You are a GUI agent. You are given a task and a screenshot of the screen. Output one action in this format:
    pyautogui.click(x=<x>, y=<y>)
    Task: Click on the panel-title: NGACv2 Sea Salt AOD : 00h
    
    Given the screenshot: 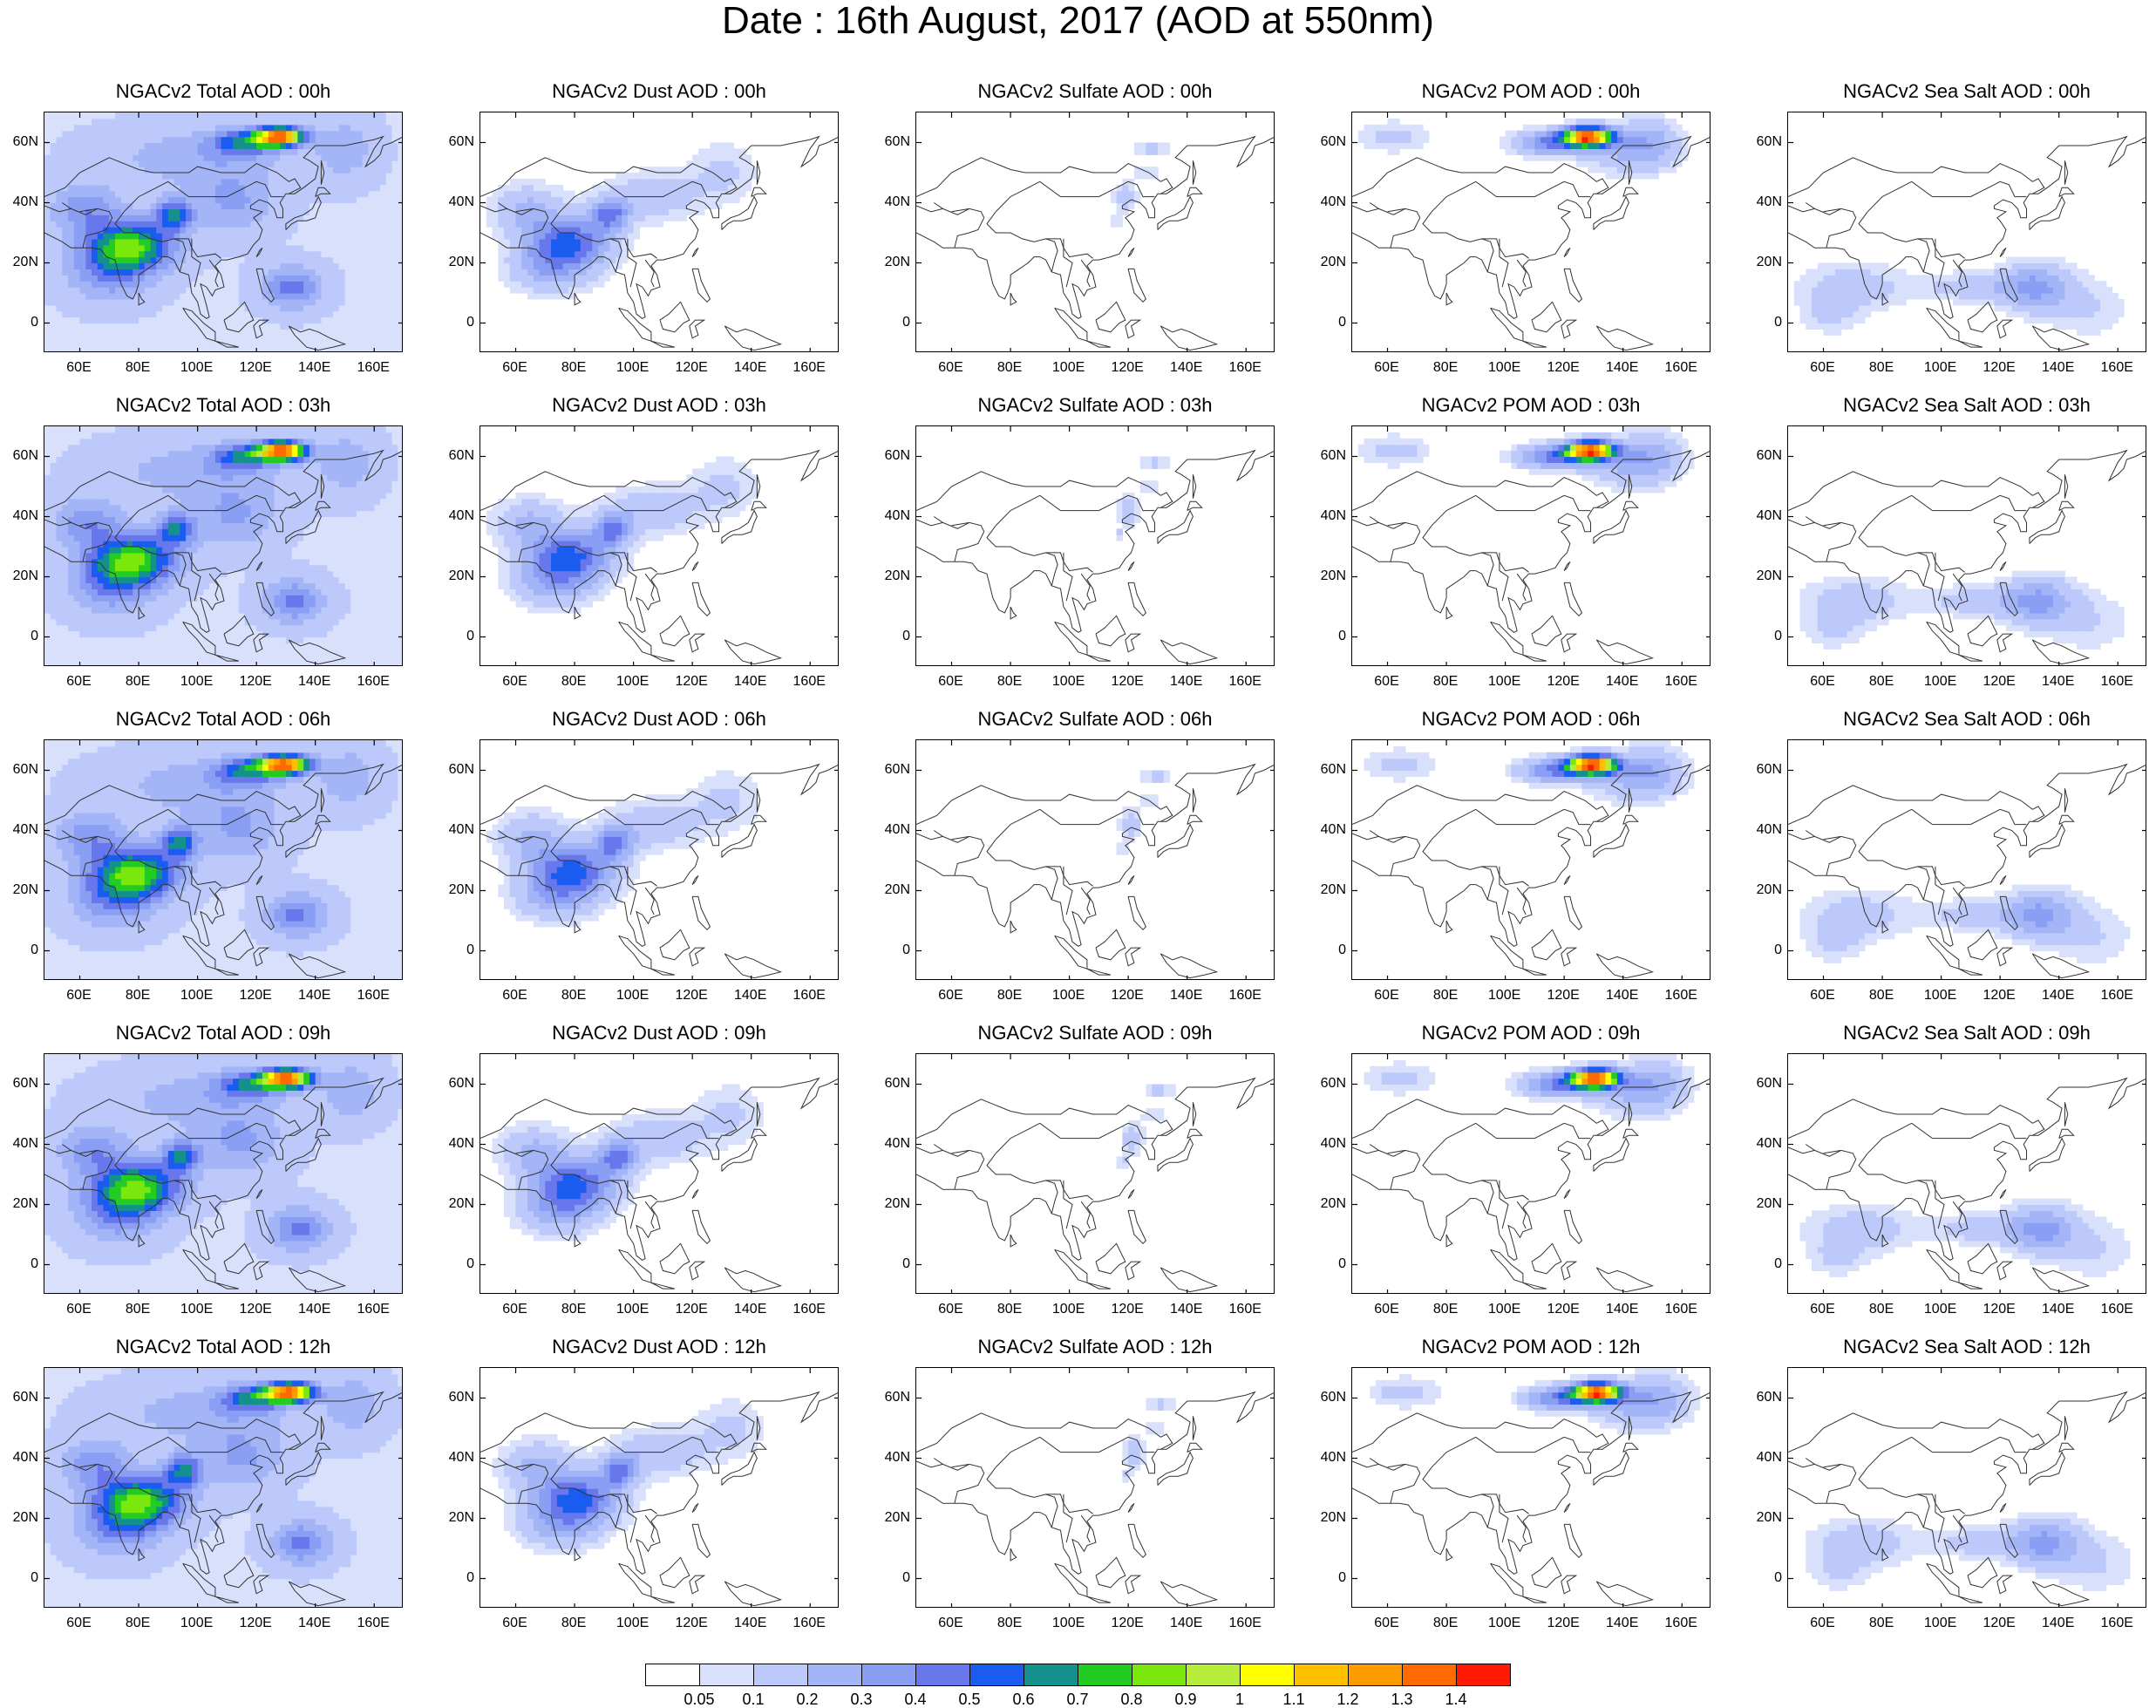 What is the action you would take?
    pyautogui.click(x=1957, y=92)
    